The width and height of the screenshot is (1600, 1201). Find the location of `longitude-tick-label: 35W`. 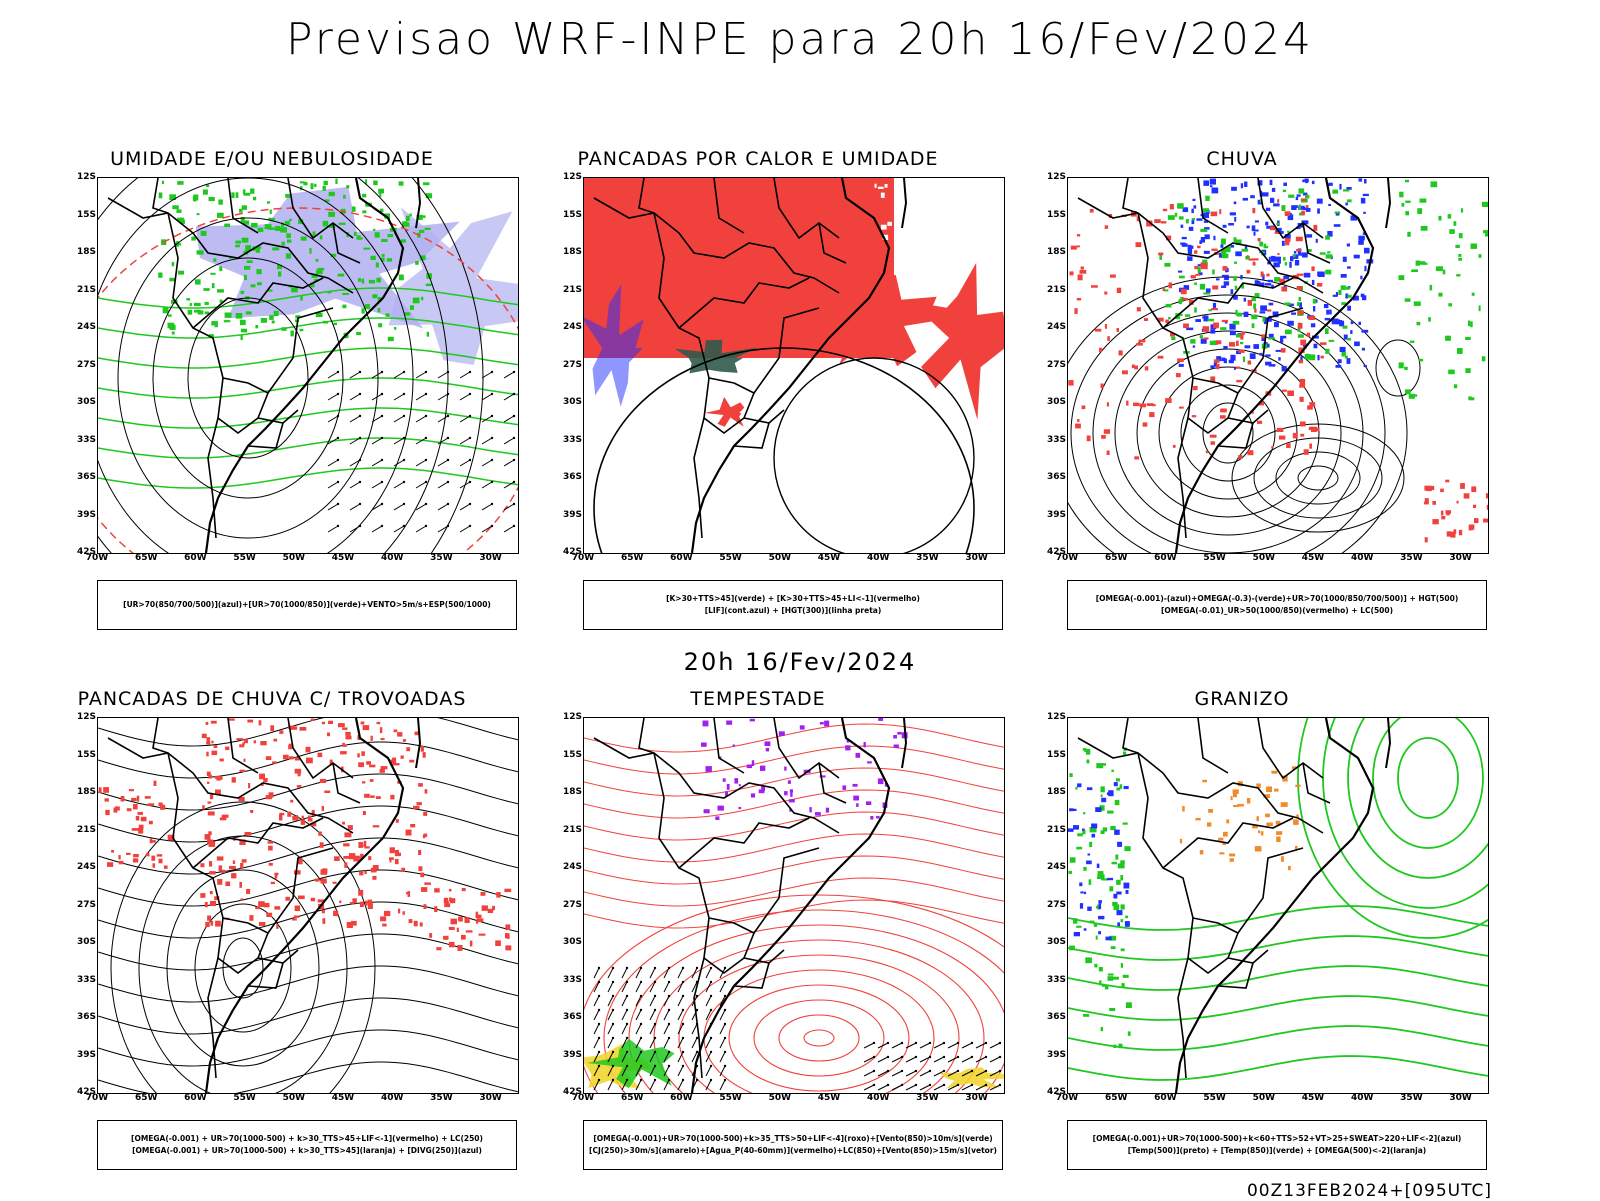

longitude-tick-label: 35W is located at coordinates (441, 1098).